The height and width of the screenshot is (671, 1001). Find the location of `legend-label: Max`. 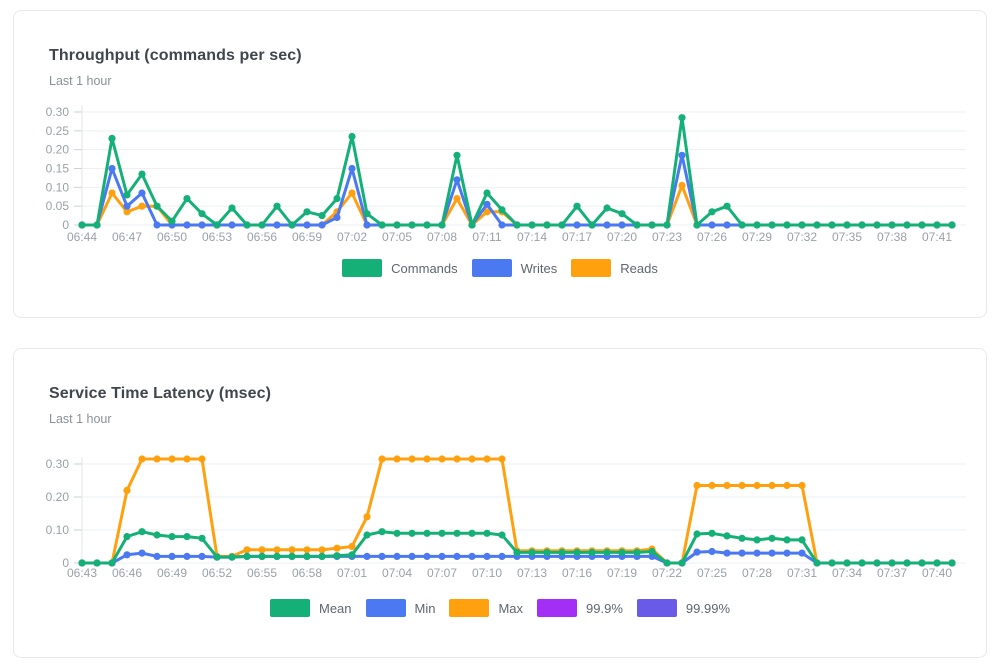

legend-label: Max is located at coordinates (511, 608).